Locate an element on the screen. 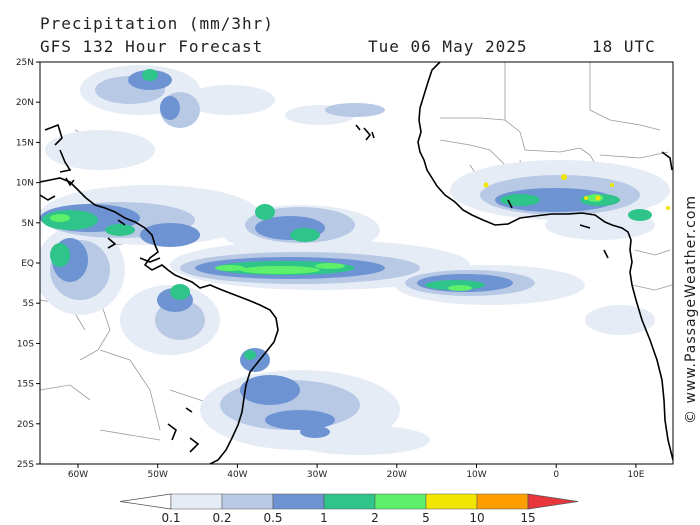  lat-label: 15S is located at coordinates (25, 385).